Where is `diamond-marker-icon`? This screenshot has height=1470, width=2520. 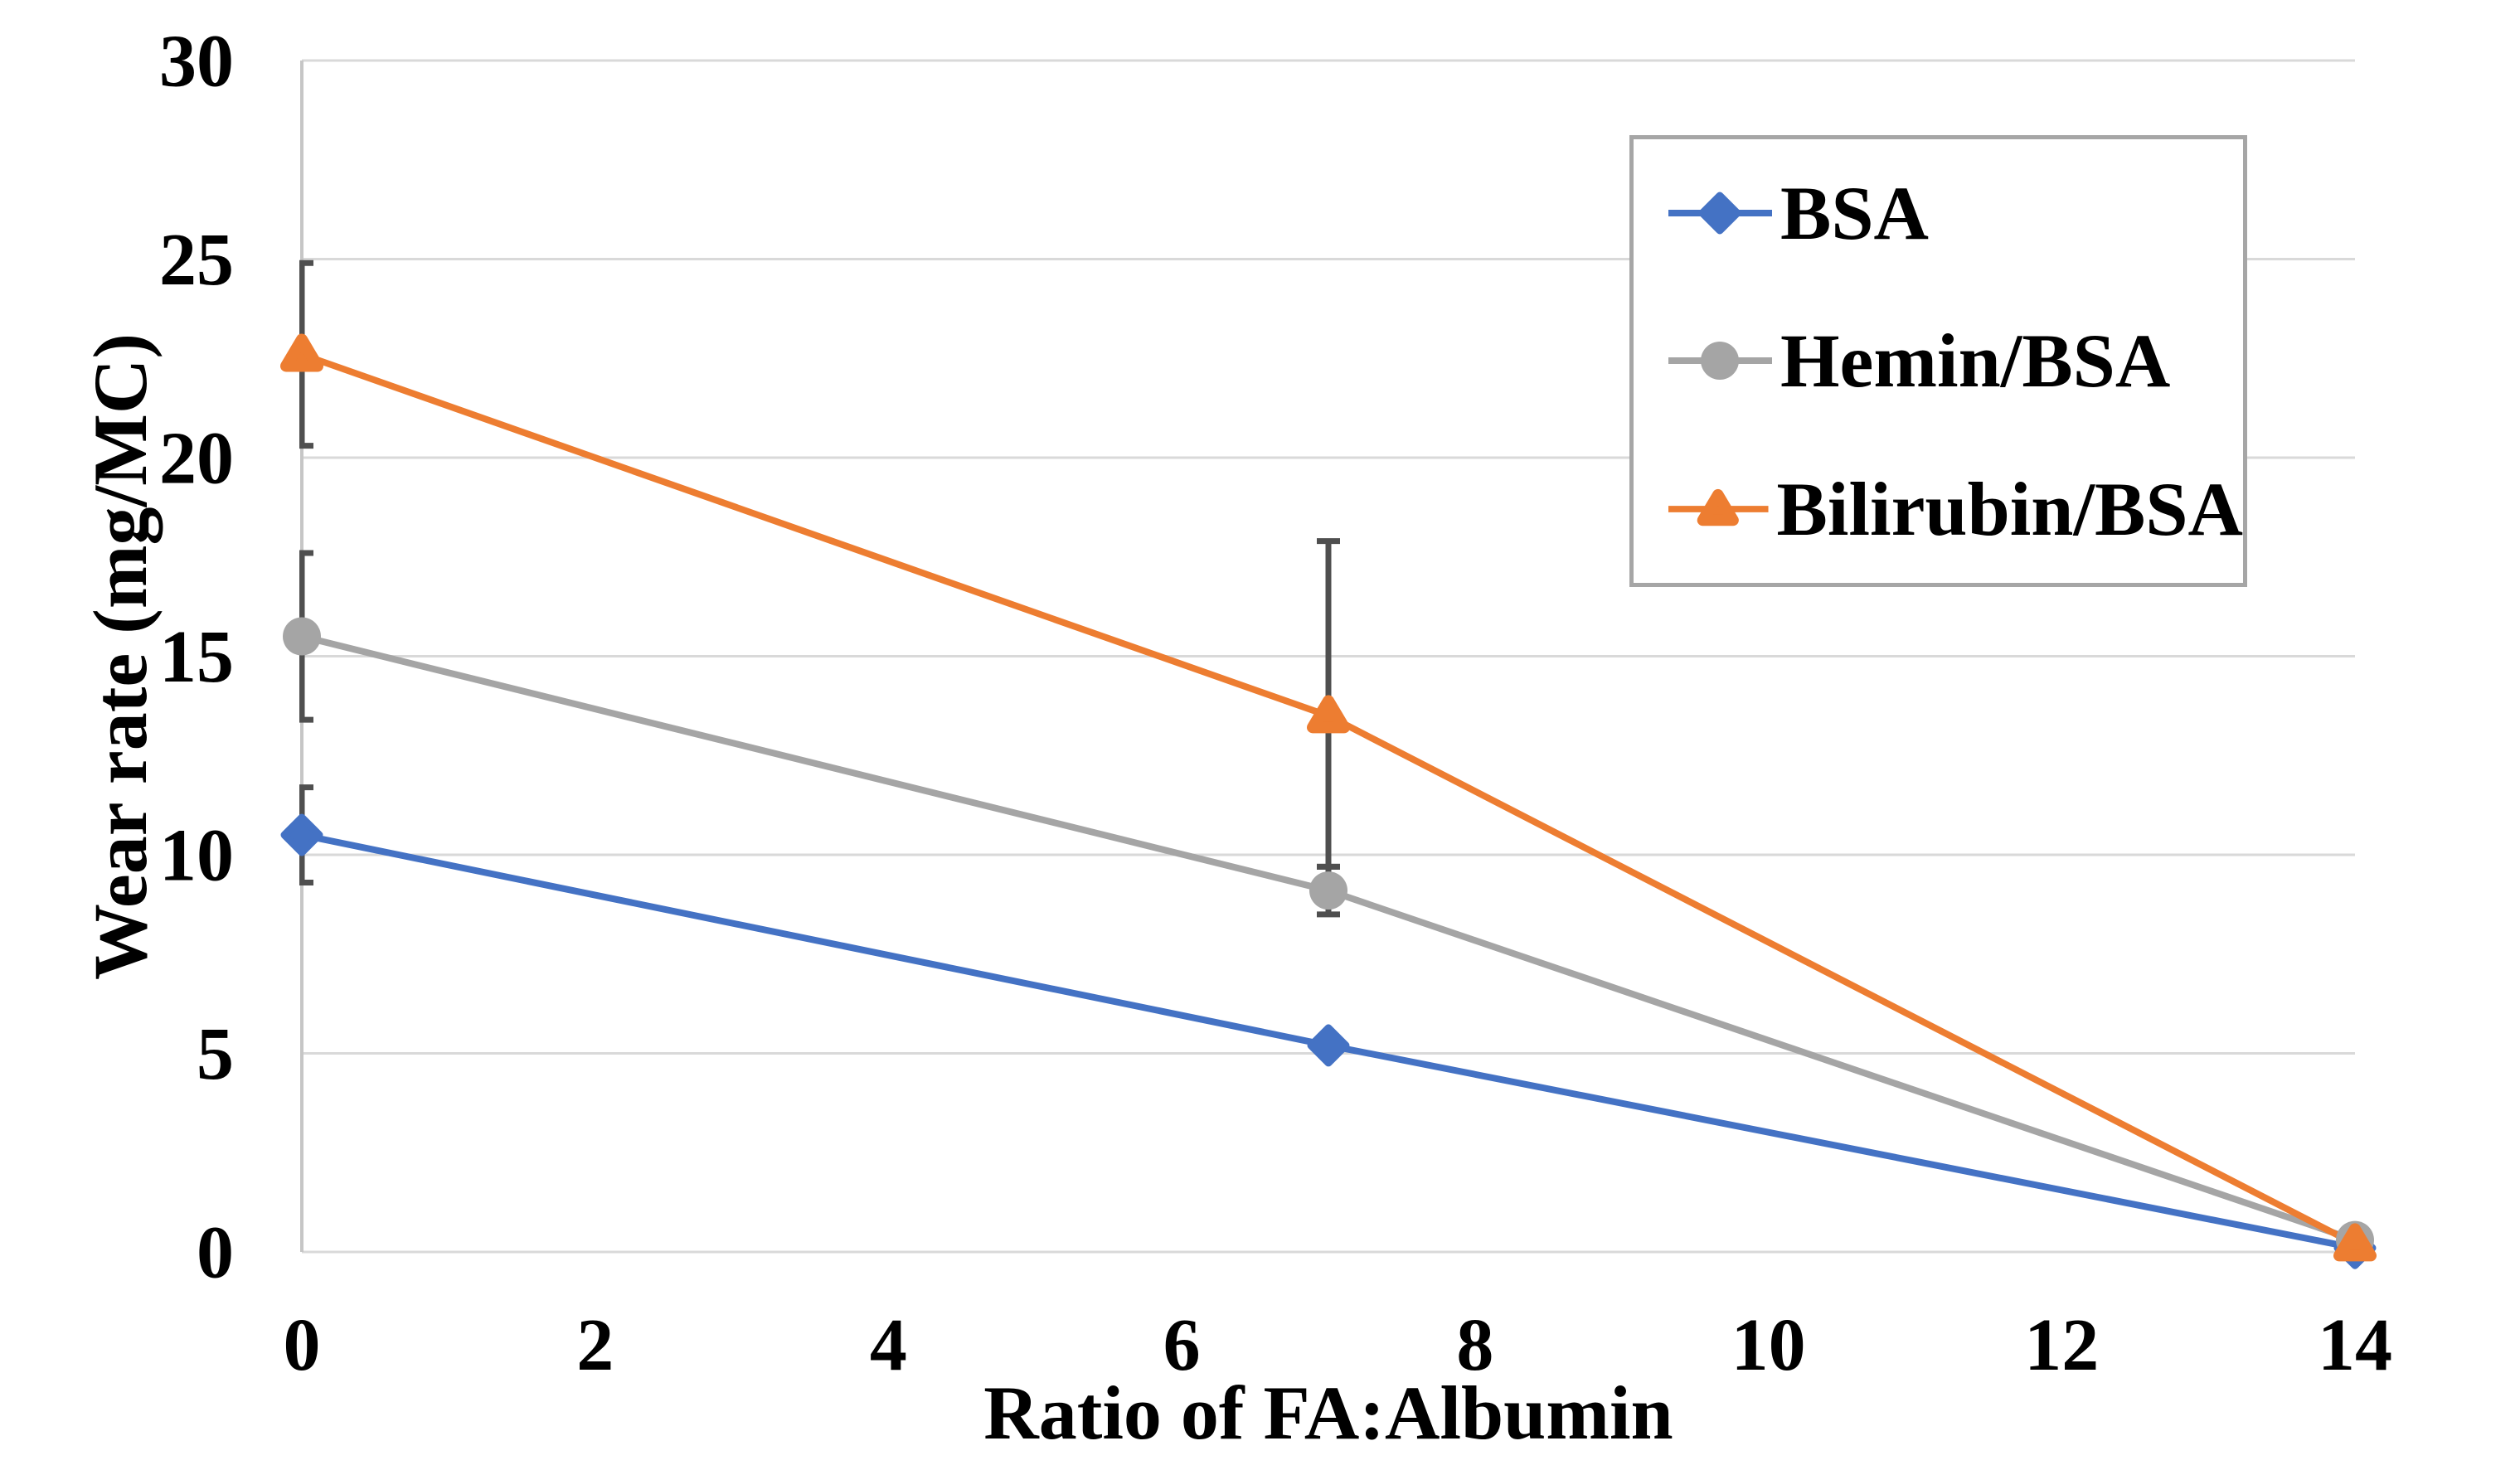
diamond-marker-icon is located at coordinates (1720, 213).